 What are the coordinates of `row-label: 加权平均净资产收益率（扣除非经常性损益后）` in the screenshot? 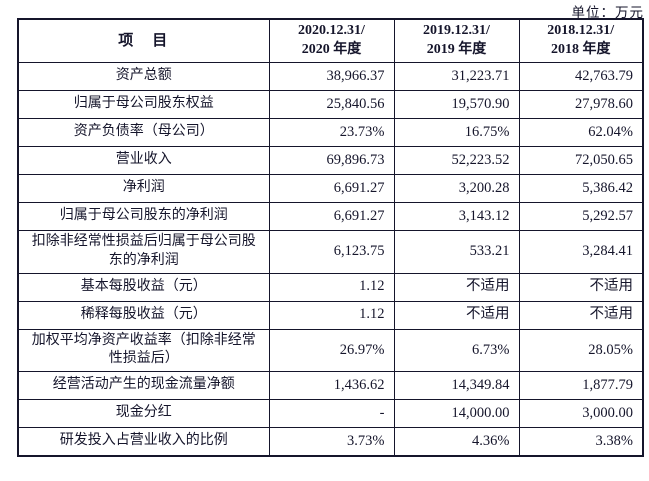 It's located at (143, 350).